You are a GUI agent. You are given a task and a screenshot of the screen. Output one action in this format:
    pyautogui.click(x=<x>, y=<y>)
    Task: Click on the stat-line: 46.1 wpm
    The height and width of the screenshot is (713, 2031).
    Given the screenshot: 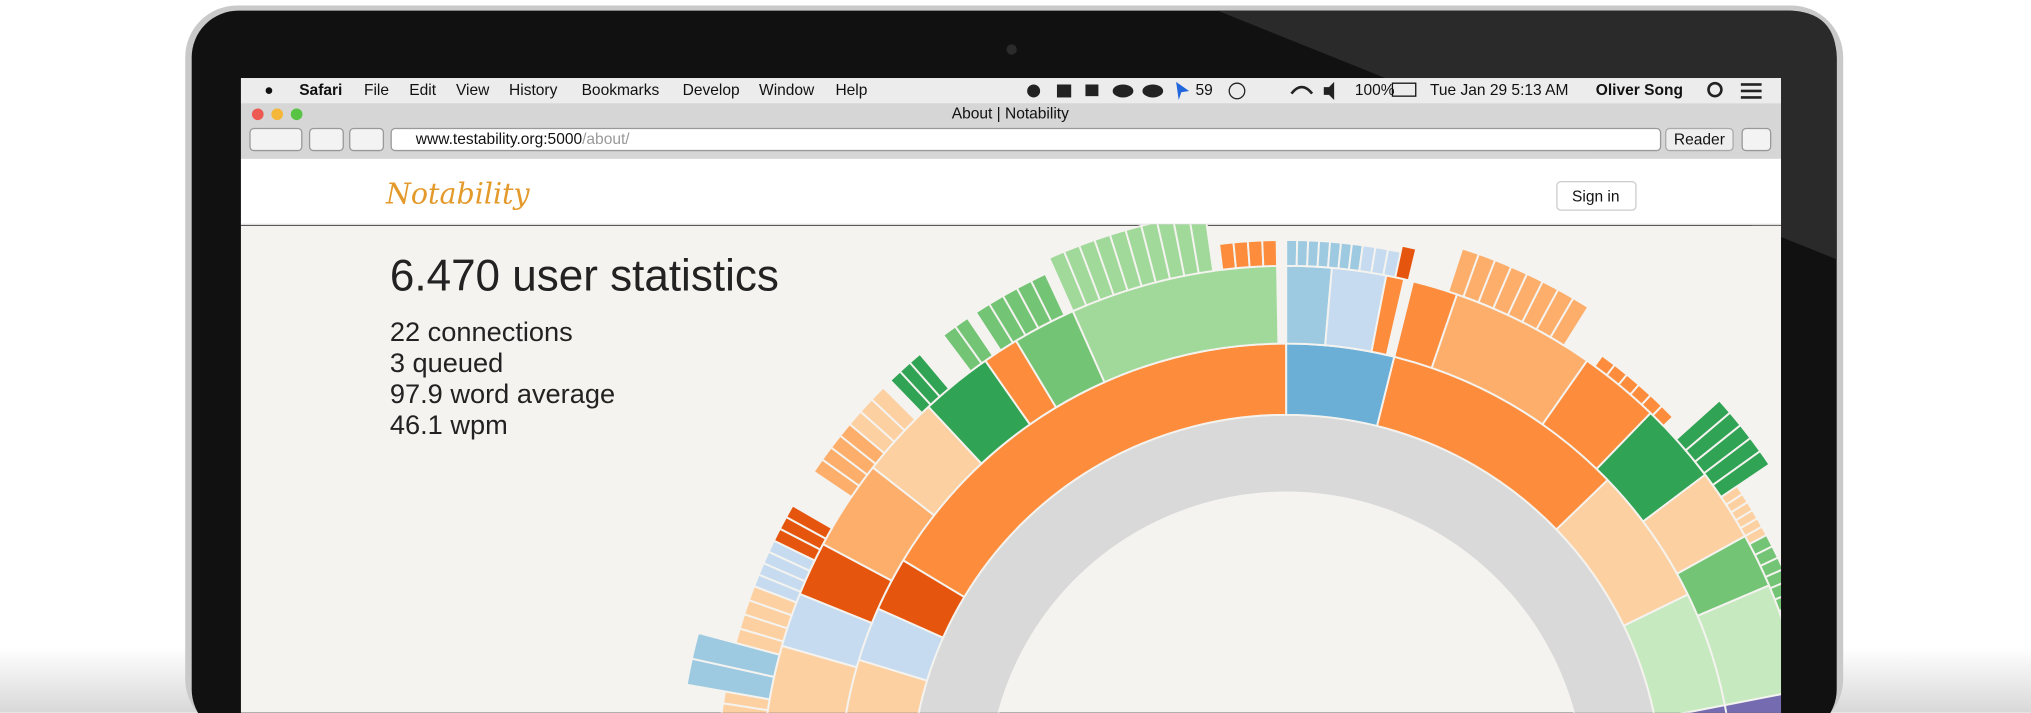 What is the action you would take?
    pyautogui.click(x=449, y=424)
    